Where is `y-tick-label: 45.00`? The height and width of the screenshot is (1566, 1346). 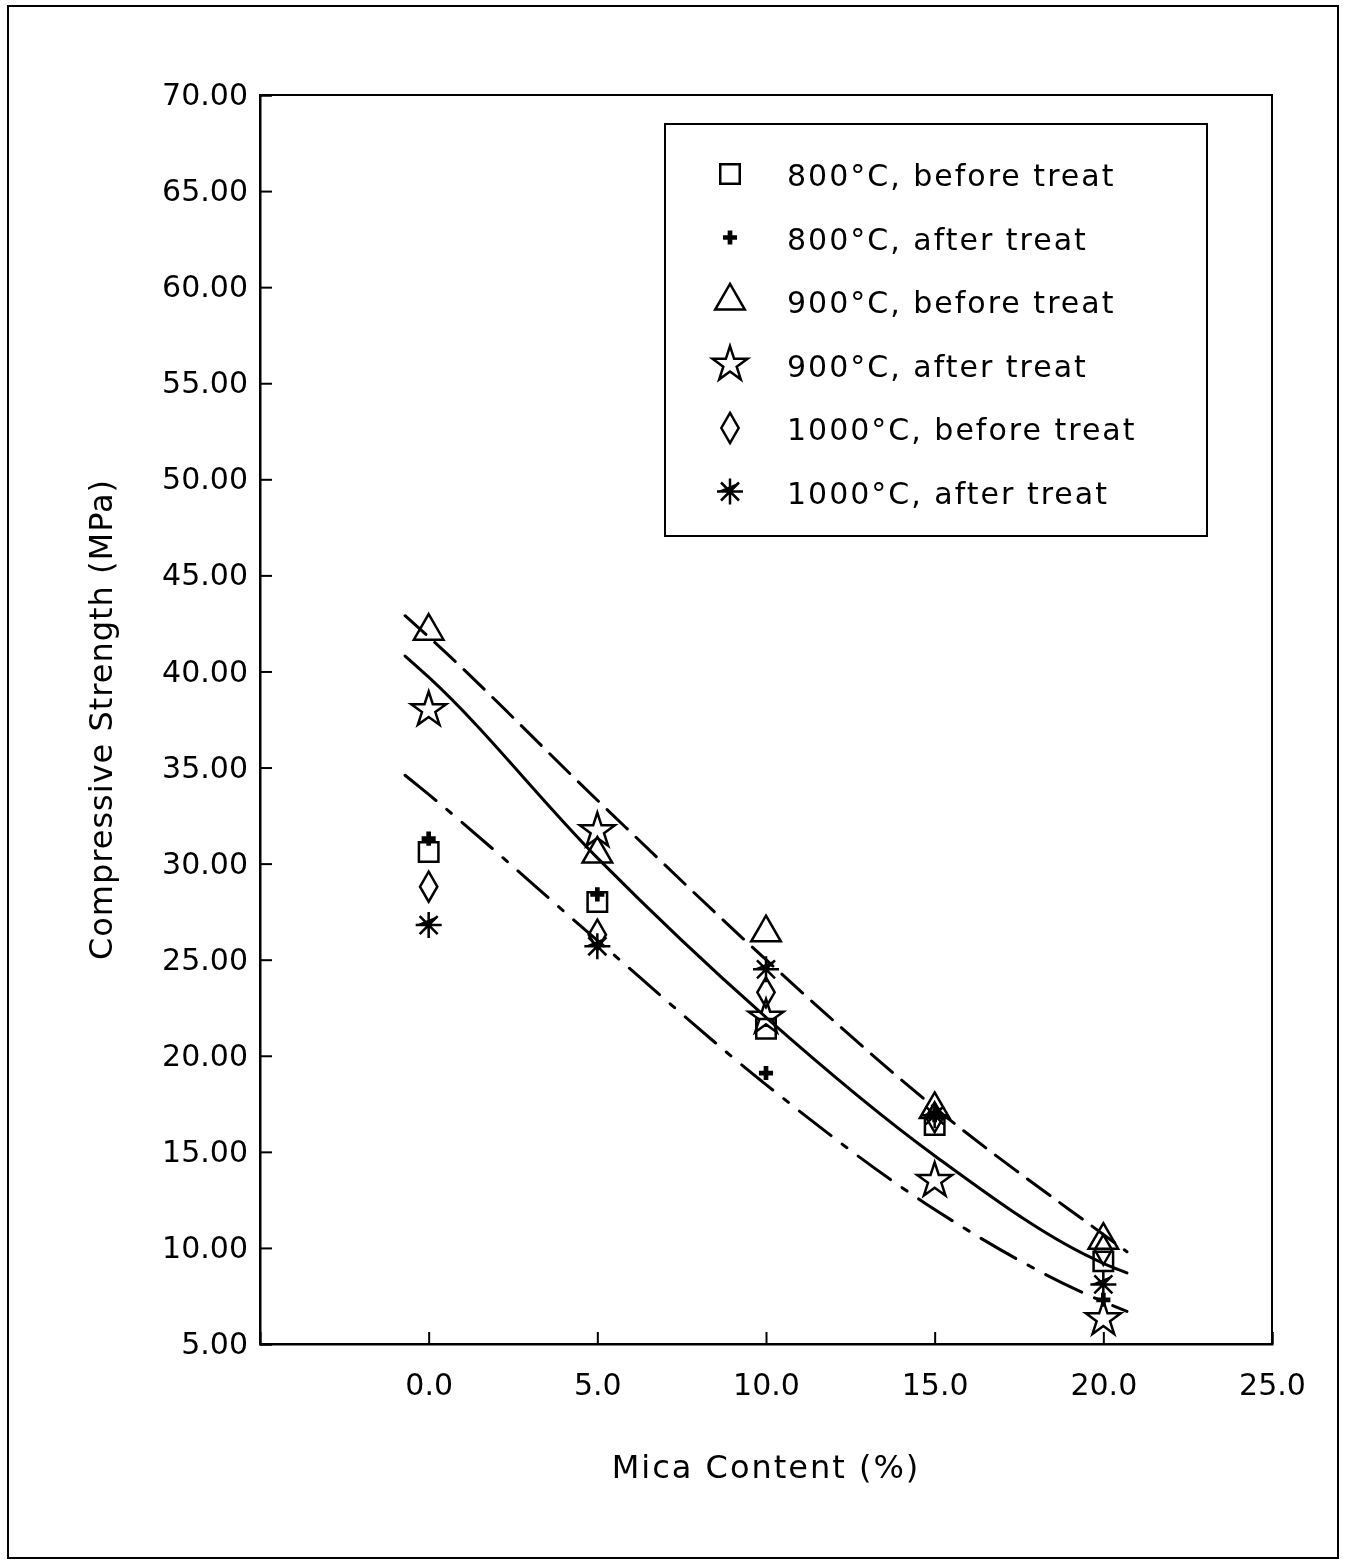
y-tick-label: 45.00 is located at coordinates (205, 575).